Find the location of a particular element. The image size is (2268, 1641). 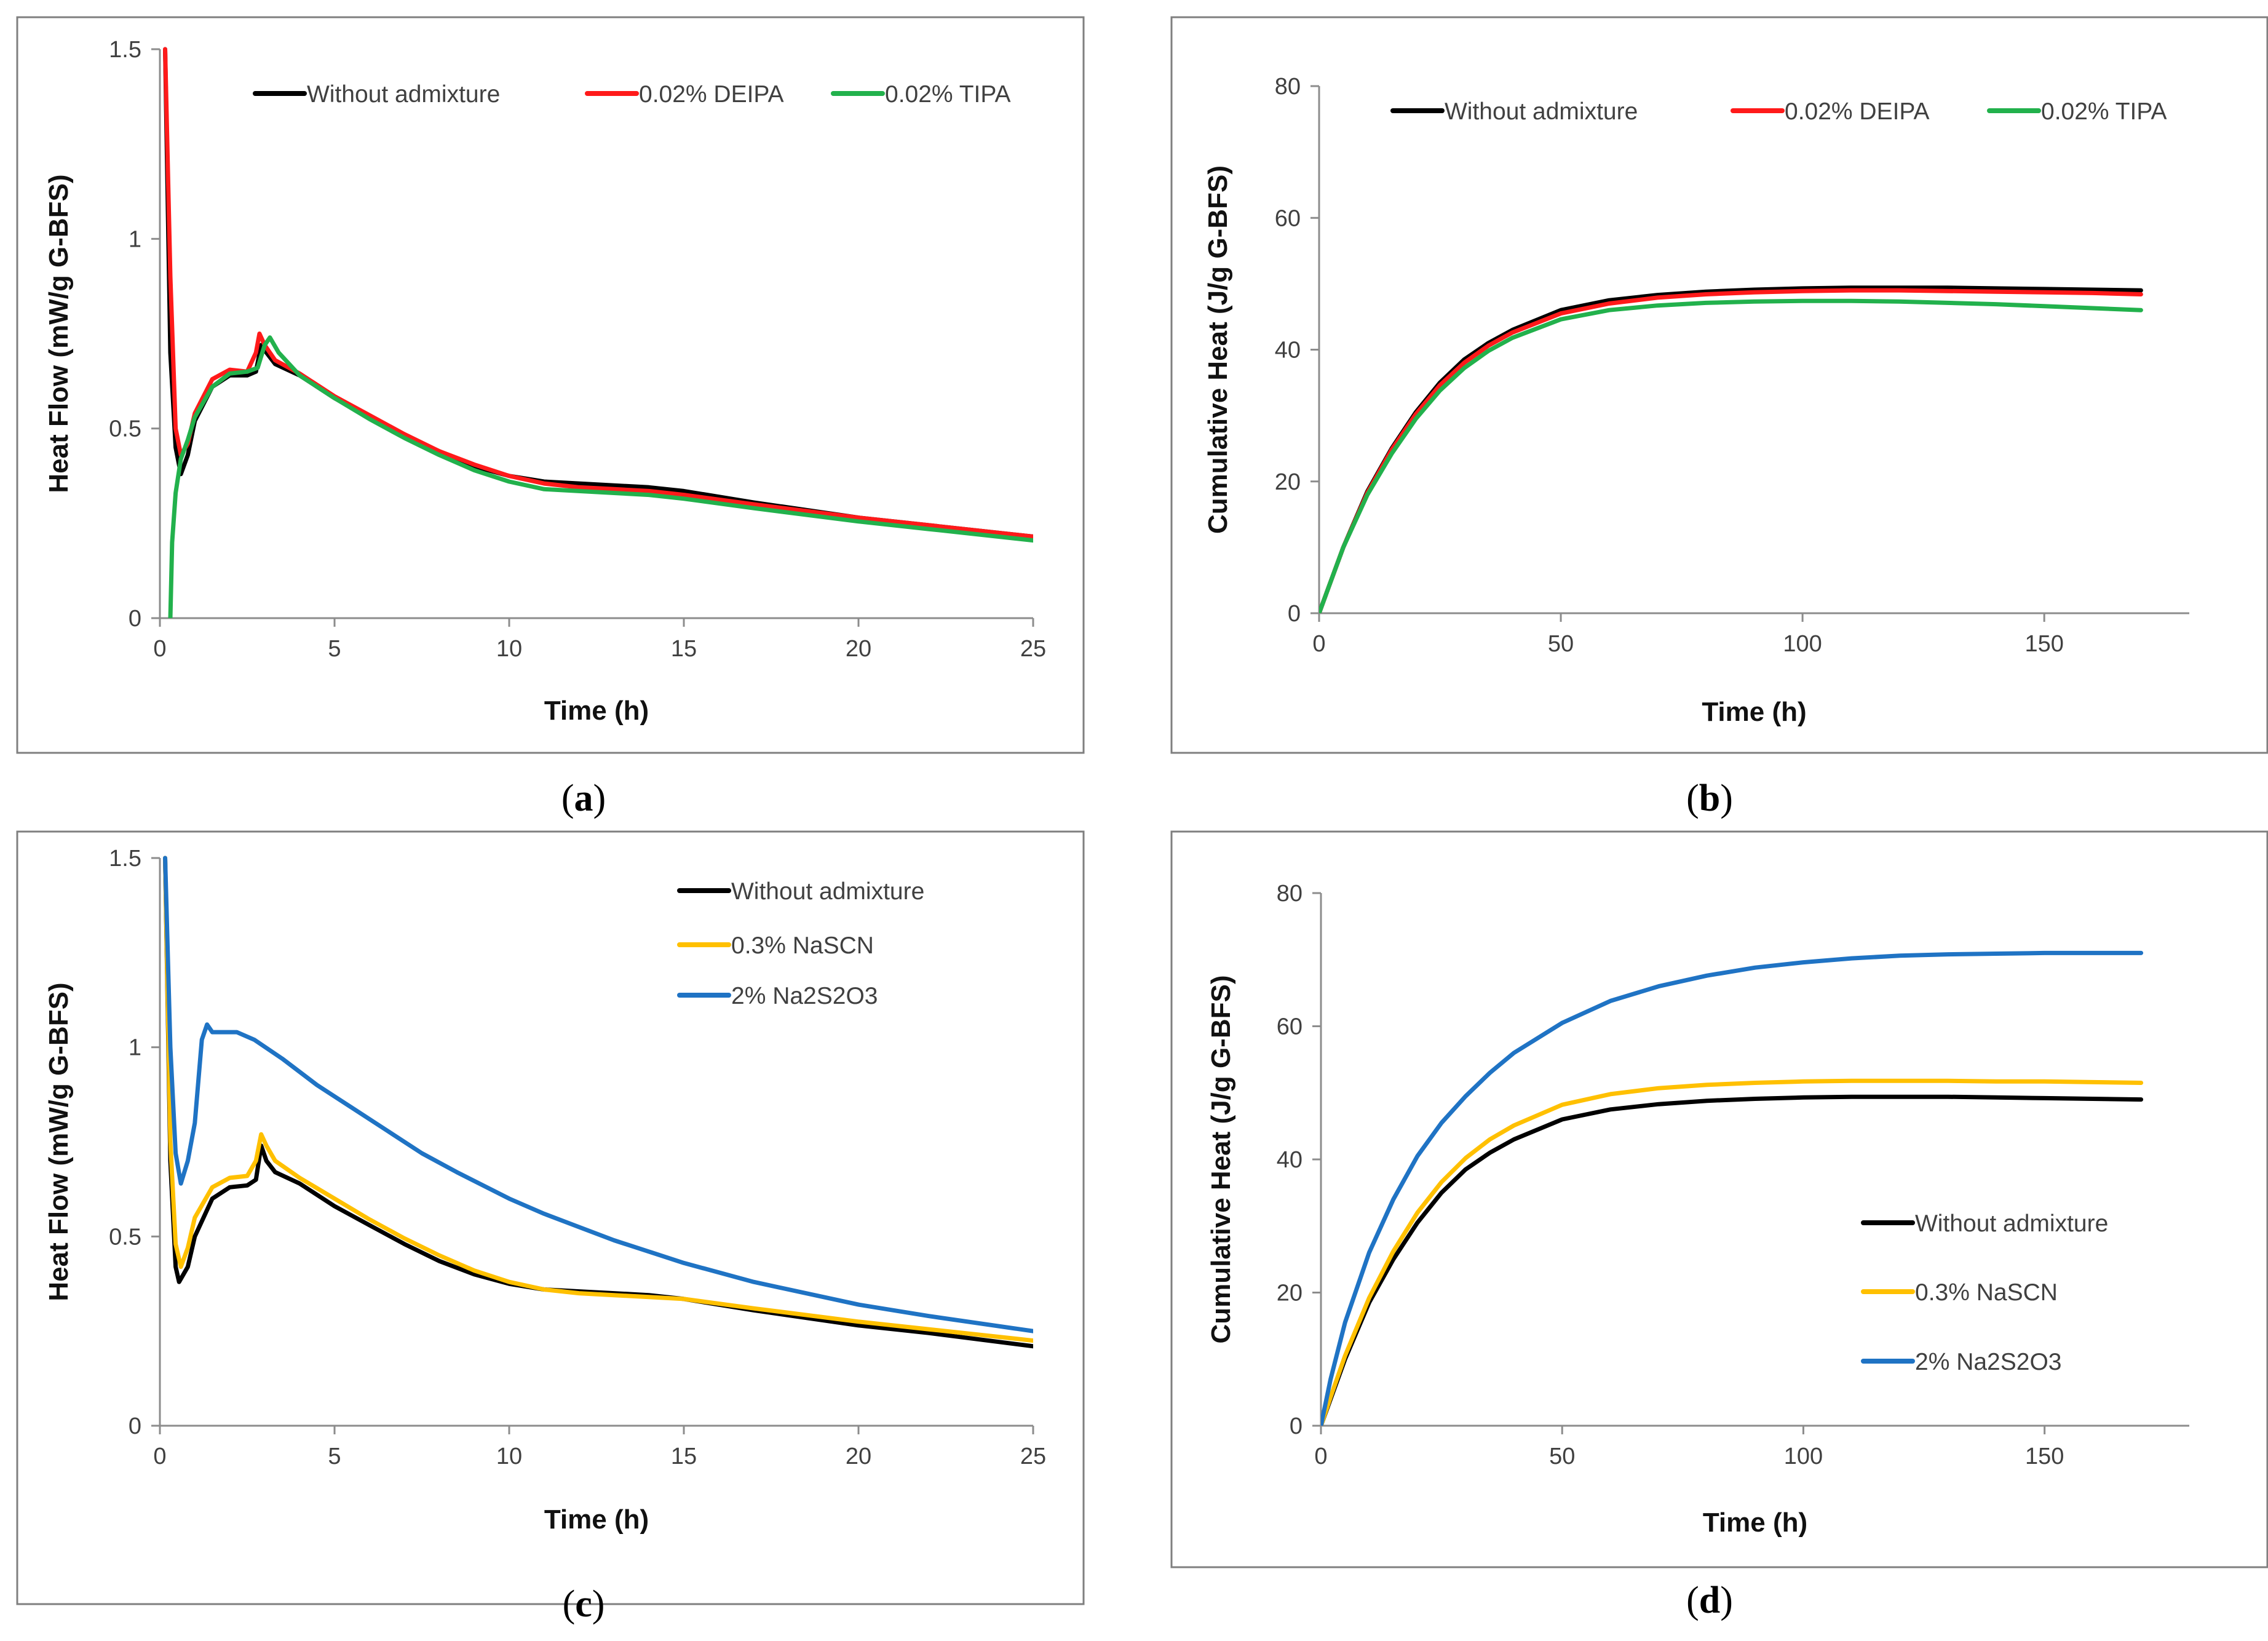

panel-label: (d) is located at coordinates (1709, 1600).